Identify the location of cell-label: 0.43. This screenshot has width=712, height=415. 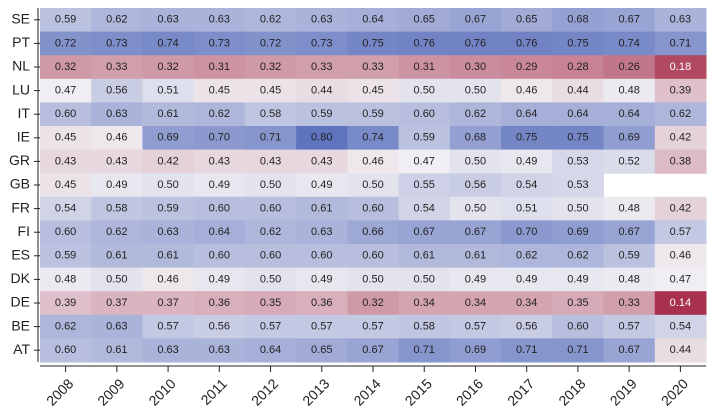
(65, 161).